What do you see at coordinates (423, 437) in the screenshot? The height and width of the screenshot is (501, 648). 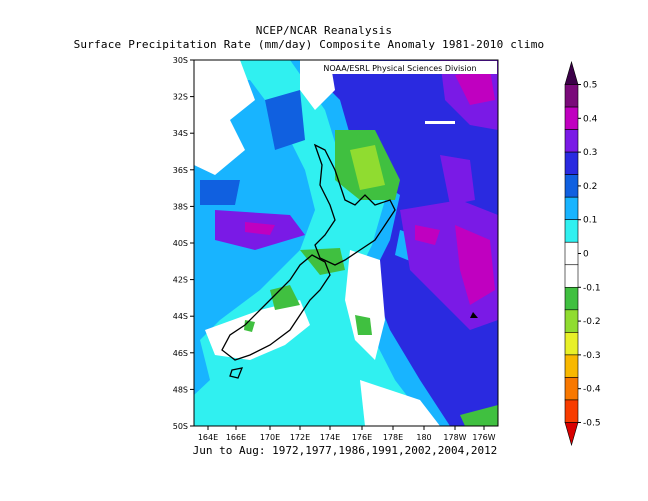 I see `lon-tick-label: 180` at bounding box center [423, 437].